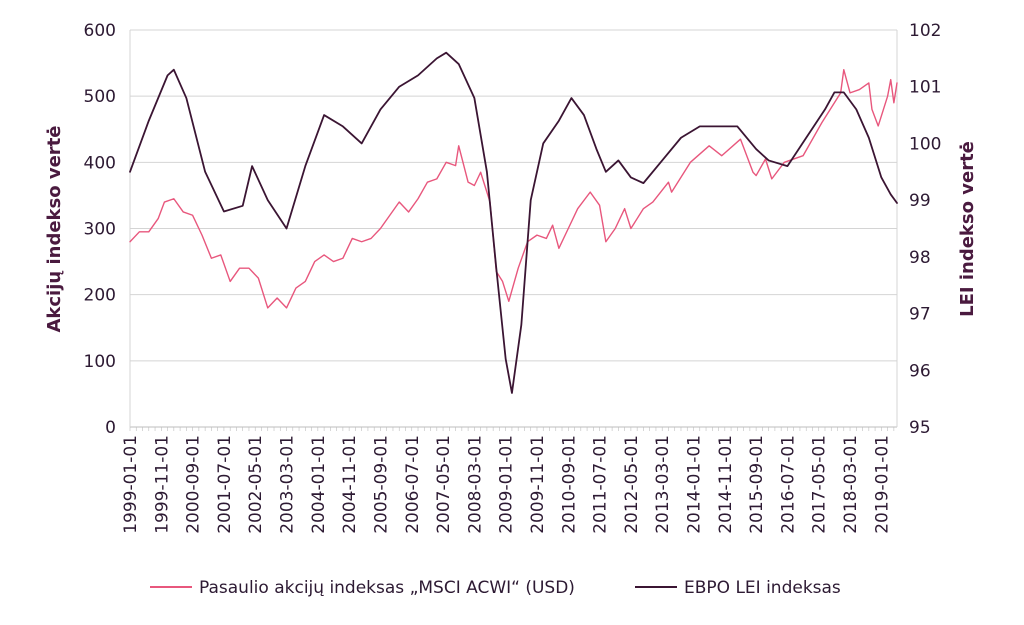 Image resolution: width=1024 pixels, height=625 pixels. I want to click on x-tick-label: 2011-07-01, so click(601, 484).